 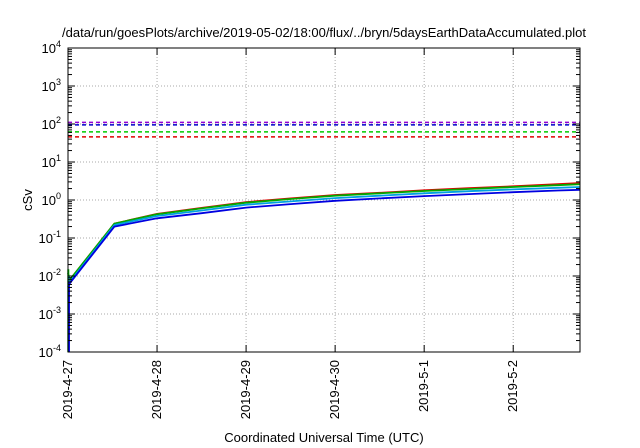 I want to click on x-tick-label: 2019-4-30, so click(x=334, y=389).